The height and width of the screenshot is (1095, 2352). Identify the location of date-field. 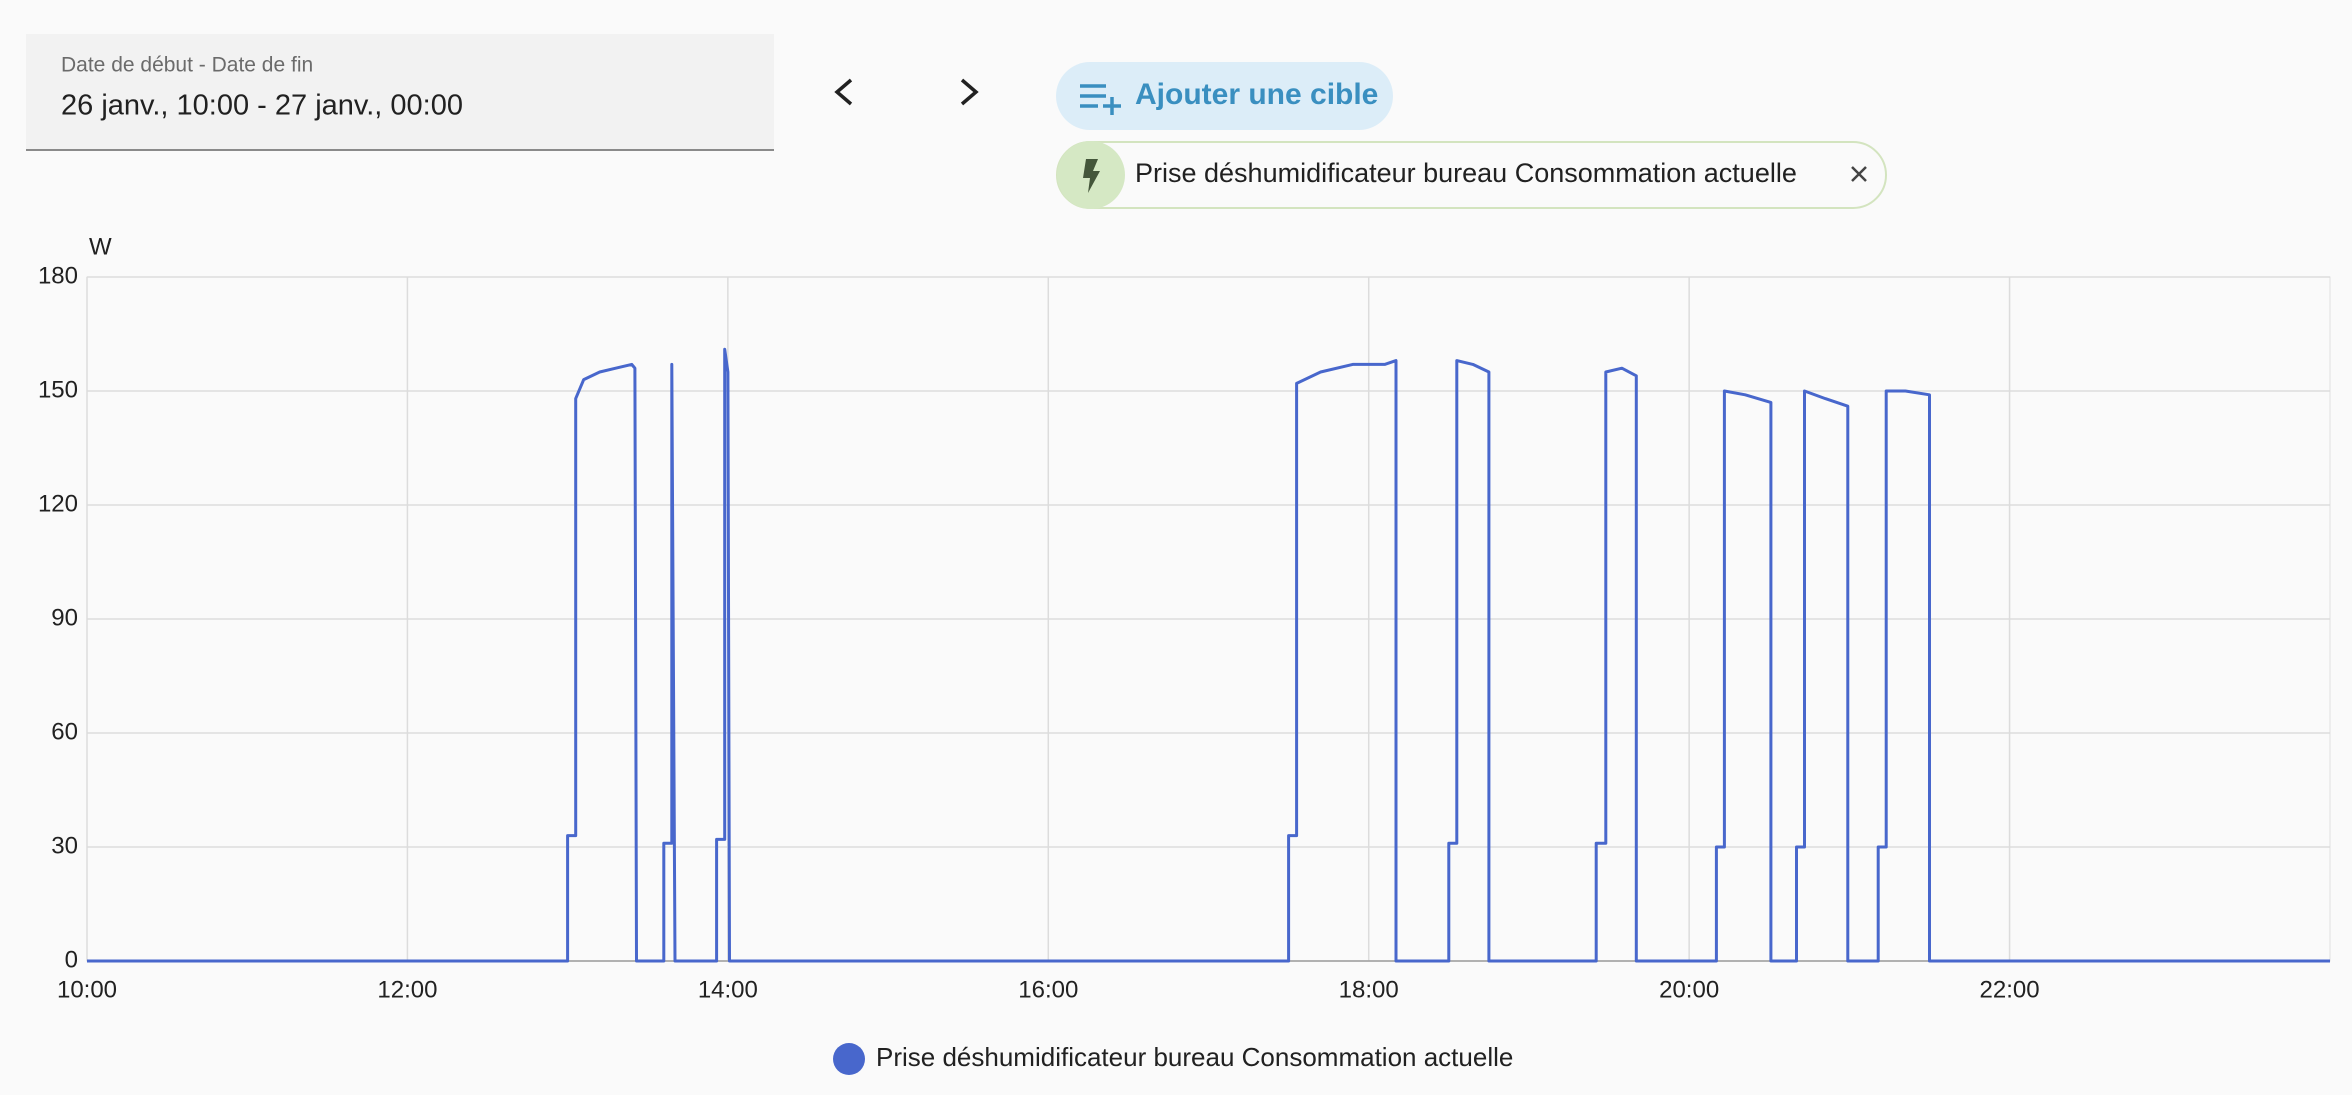
(400, 92).